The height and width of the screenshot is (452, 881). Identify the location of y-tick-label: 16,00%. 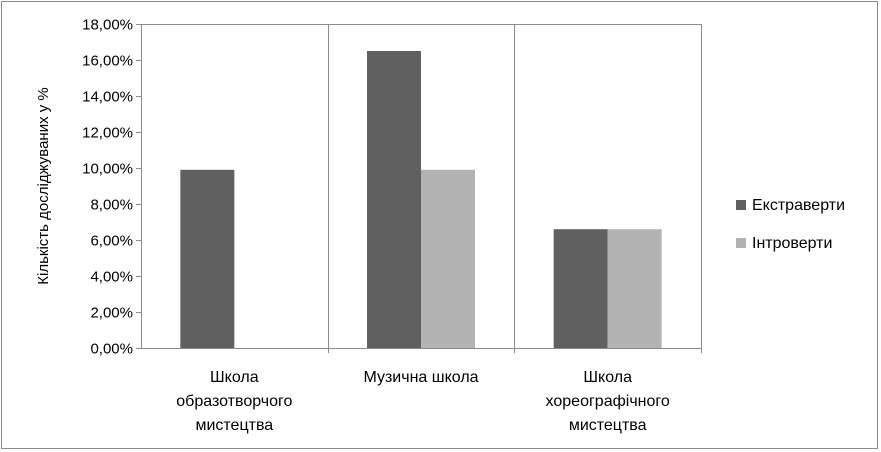
(107, 61).